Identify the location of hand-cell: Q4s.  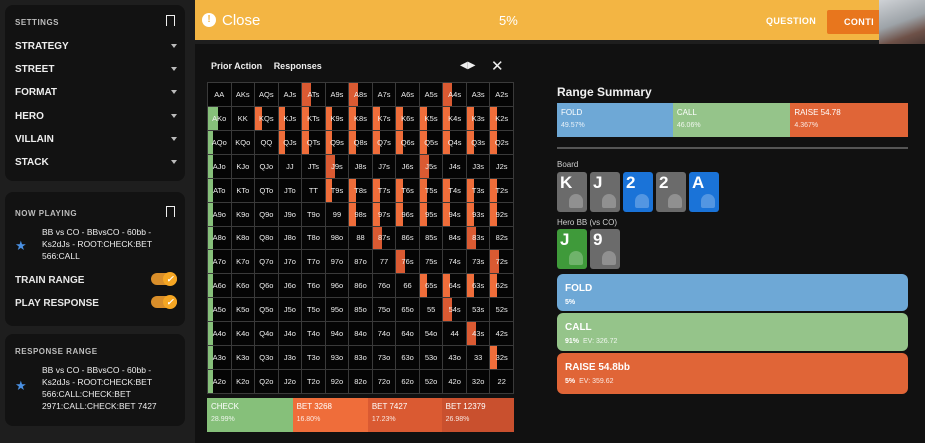
(454, 142).